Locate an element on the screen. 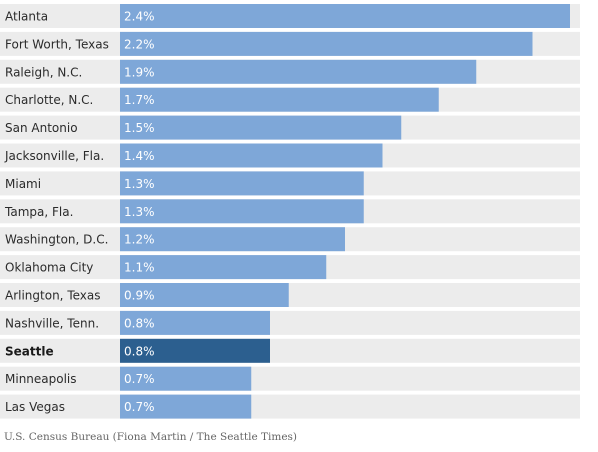  value-label: 2.4% is located at coordinates (139, 17).